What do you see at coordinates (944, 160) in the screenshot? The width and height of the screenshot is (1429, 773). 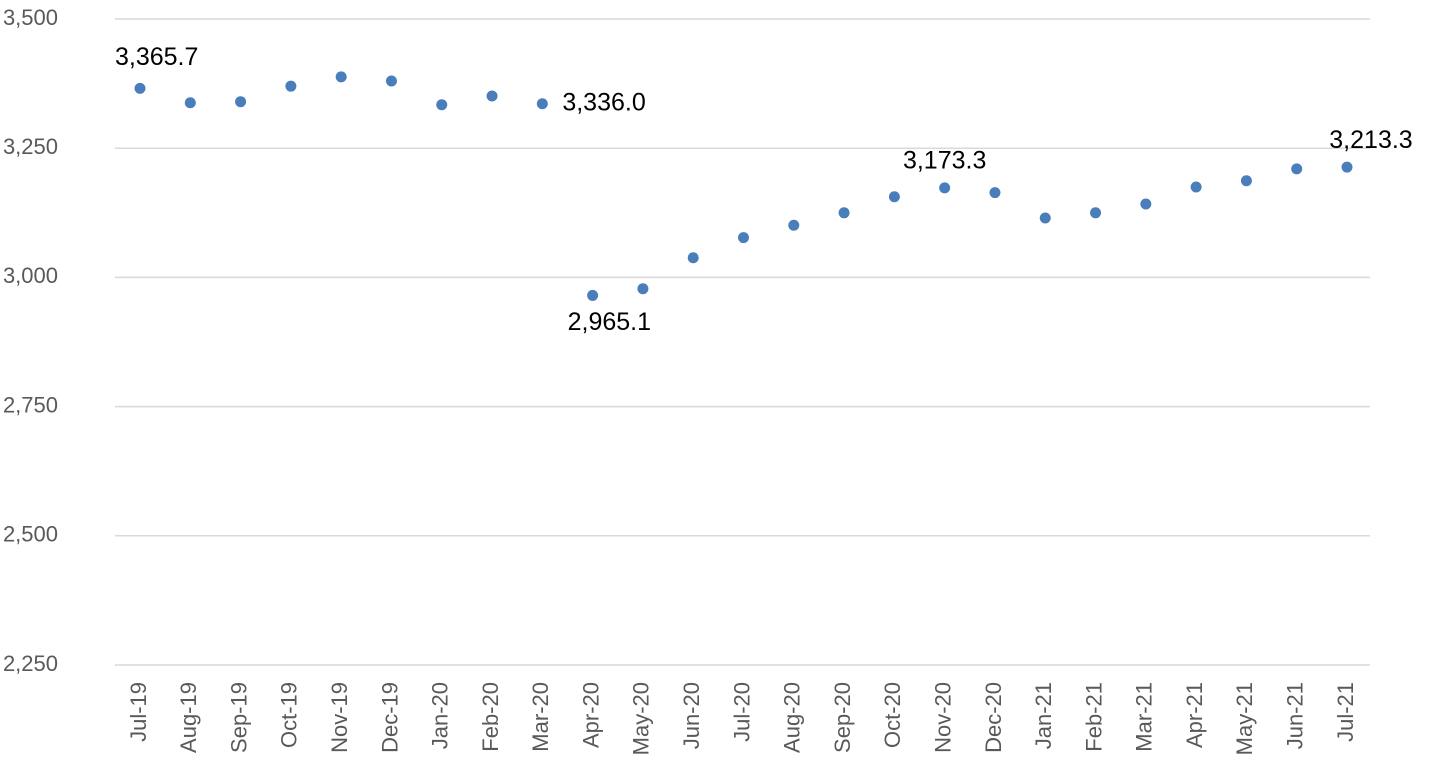 I see `data-label: 3,173.3` at bounding box center [944, 160].